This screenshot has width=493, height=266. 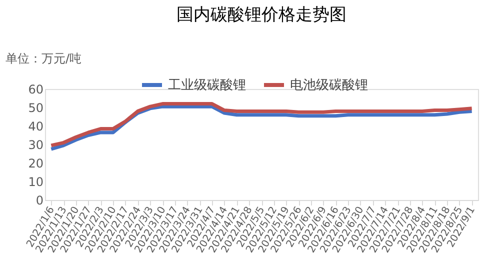 I want to click on y-tick-label: 50, so click(x=36, y=108).